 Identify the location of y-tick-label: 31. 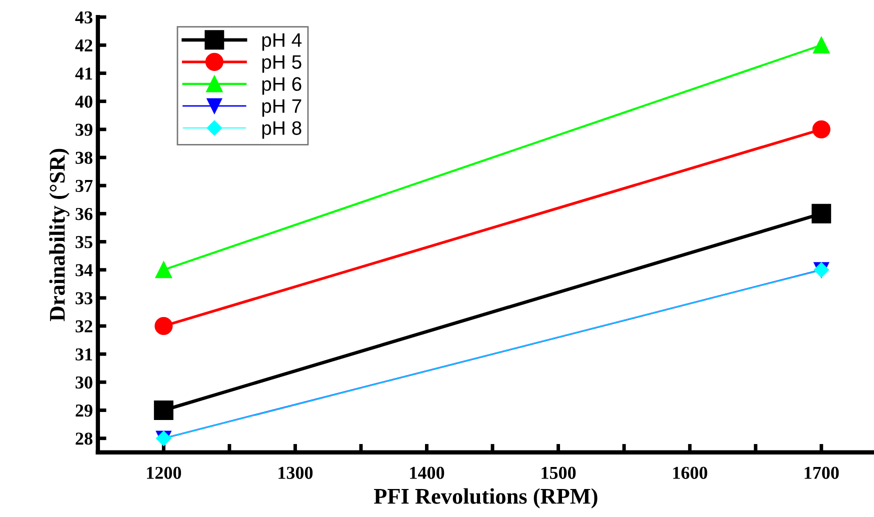
(84, 354).